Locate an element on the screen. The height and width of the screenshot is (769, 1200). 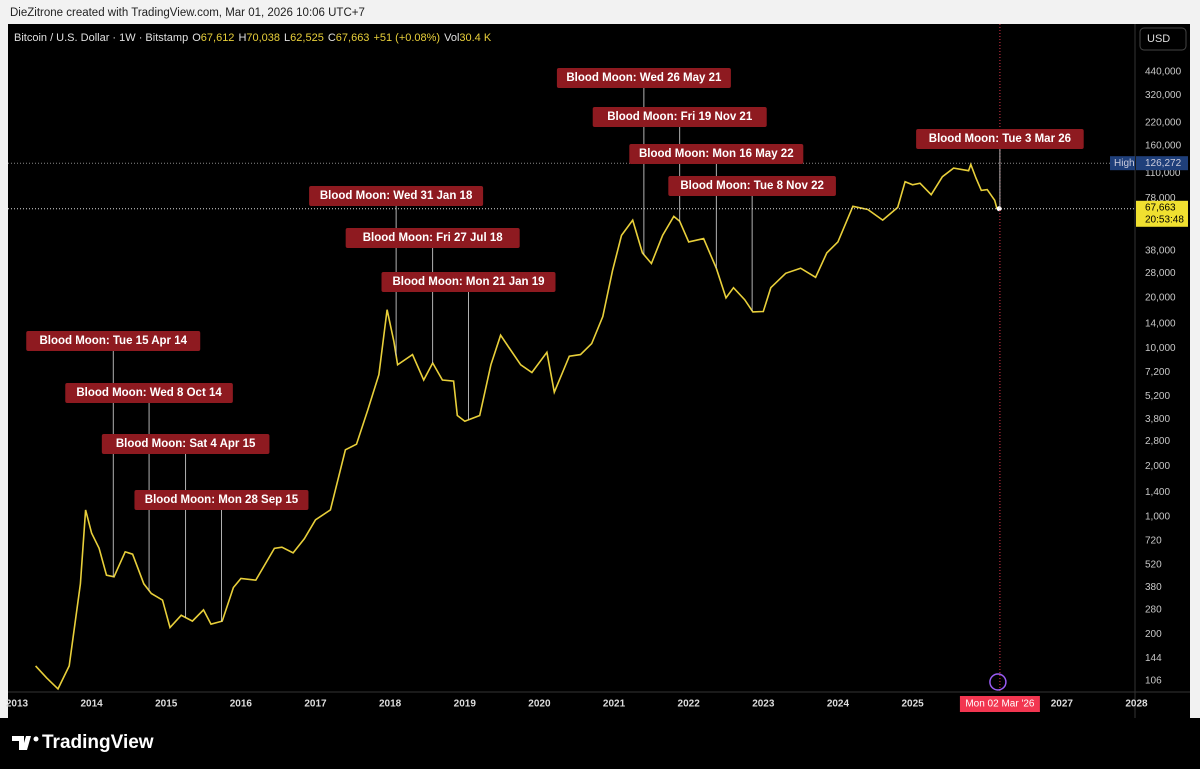
y-tick-label: 320,000 is located at coordinates (1163, 95).